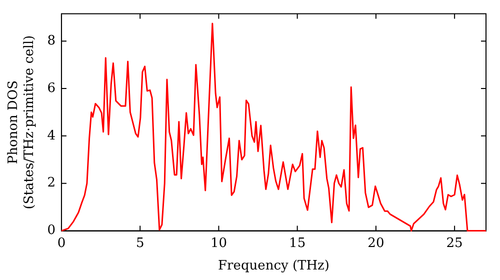 Image resolution: width=500 pixels, height=280 pixels. I want to click on y-tick-label: 2, so click(51, 183).